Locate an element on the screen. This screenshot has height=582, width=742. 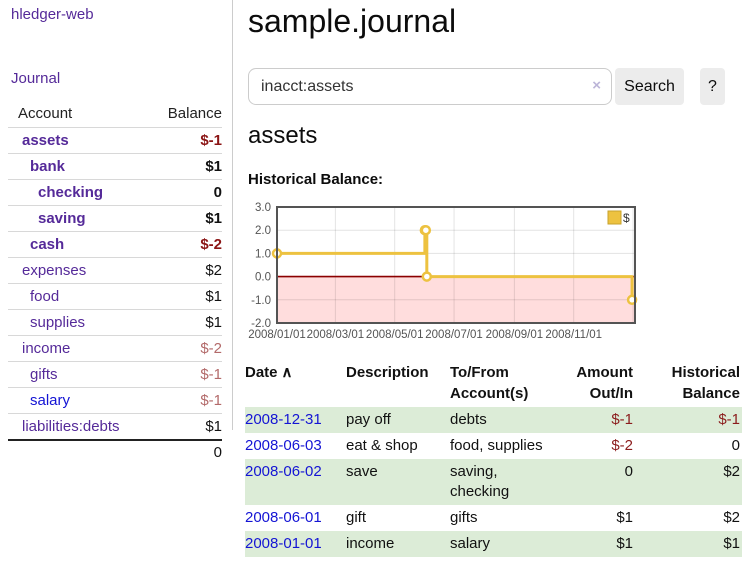
transaction-accounts: salary is located at coordinates (470, 543).